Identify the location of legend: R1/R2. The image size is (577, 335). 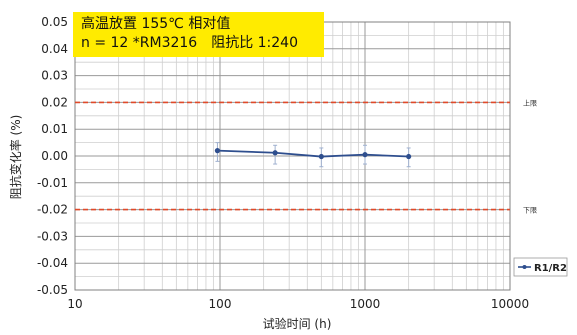
(540, 267).